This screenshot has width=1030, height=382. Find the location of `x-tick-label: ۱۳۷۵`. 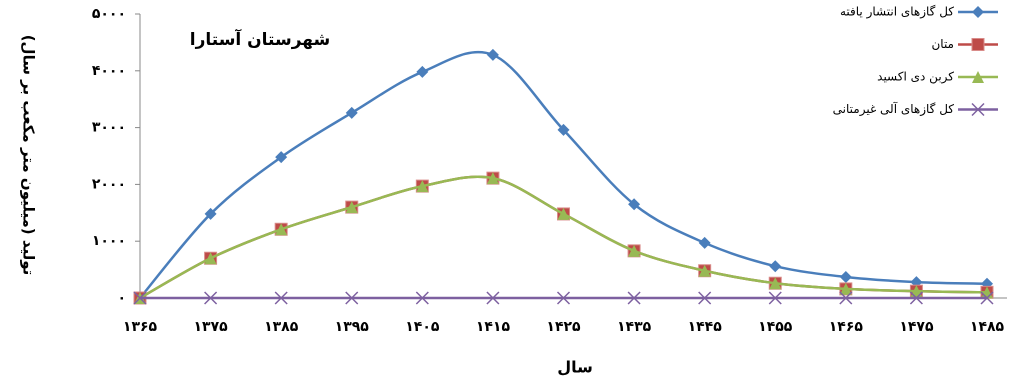

x-tick-label: ۱۳۷۵ is located at coordinates (210, 327).